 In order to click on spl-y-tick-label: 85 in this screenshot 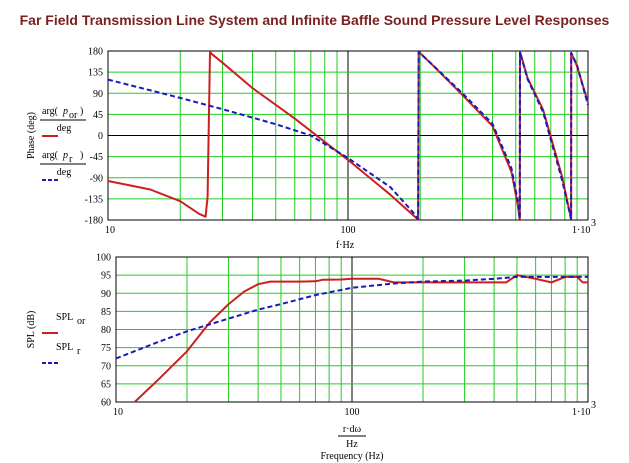, I will do `click(106, 312)`.